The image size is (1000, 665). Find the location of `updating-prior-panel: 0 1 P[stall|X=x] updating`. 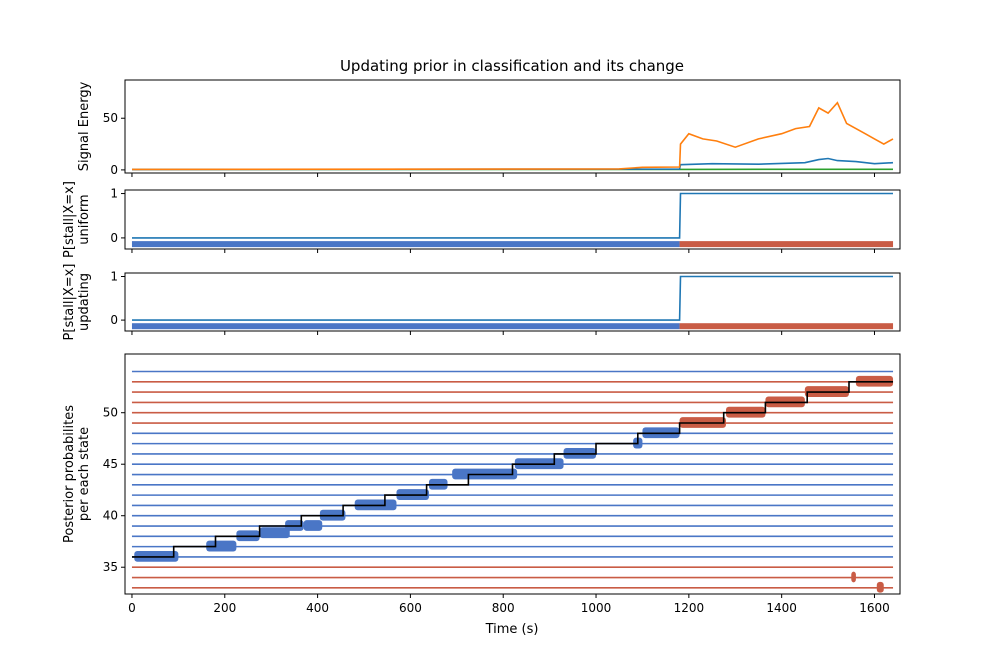

updating-prior-panel: 0 1 P[stall|X=x] updating is located at coordinates (481, 302).